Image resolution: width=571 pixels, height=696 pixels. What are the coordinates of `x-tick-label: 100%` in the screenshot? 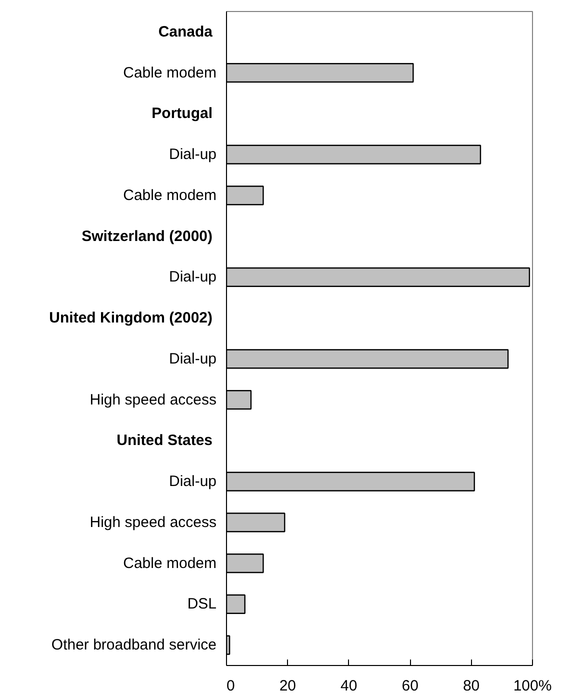 It's located at (532, 686).